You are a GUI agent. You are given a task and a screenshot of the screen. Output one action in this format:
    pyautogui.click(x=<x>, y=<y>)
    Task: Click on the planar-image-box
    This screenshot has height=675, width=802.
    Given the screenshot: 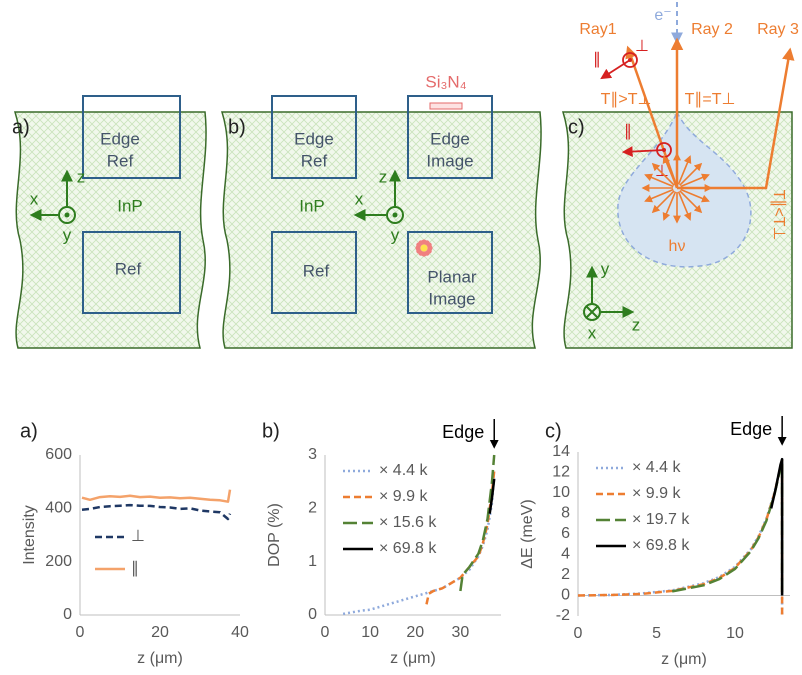 What is the action you would take?
    pyautogui.click(x=450, y=272)
    